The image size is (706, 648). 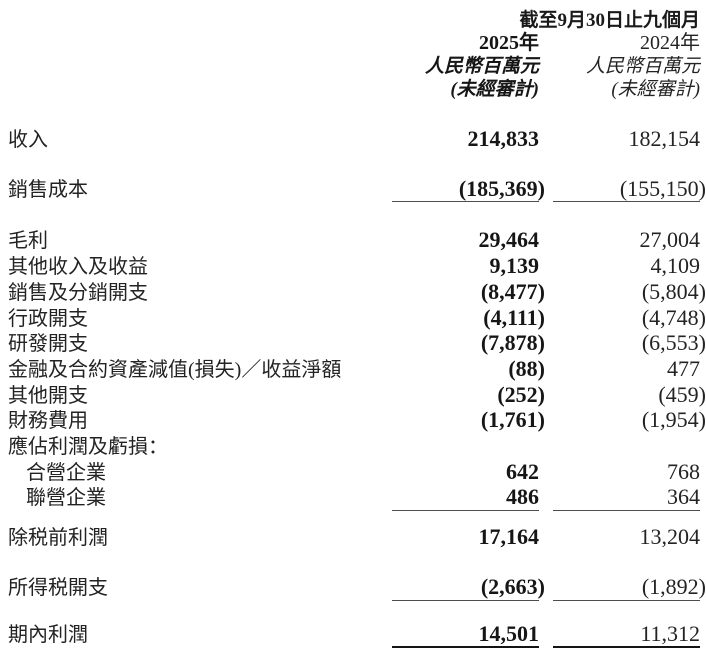 What do you see at coordinates (78, 267) in the screenshot?
I see `row-label: 其他收入及收益` at bounding box center [78, 267].